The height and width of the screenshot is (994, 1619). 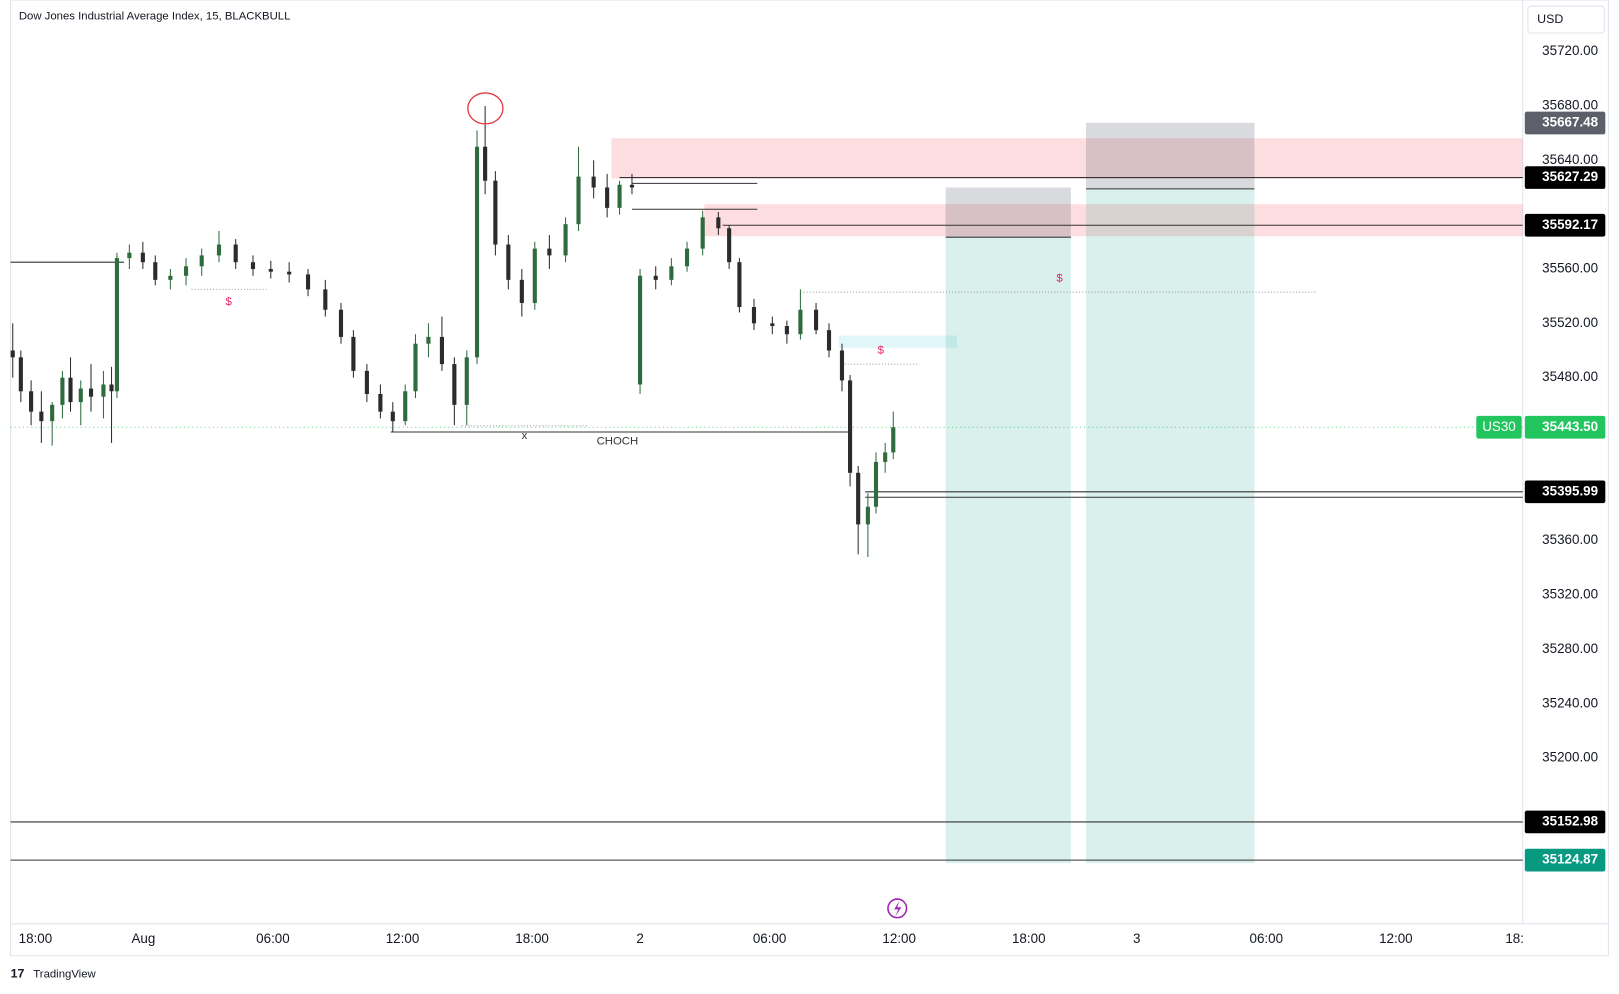 I want to click on event-icon, so click(x=897, y=908).